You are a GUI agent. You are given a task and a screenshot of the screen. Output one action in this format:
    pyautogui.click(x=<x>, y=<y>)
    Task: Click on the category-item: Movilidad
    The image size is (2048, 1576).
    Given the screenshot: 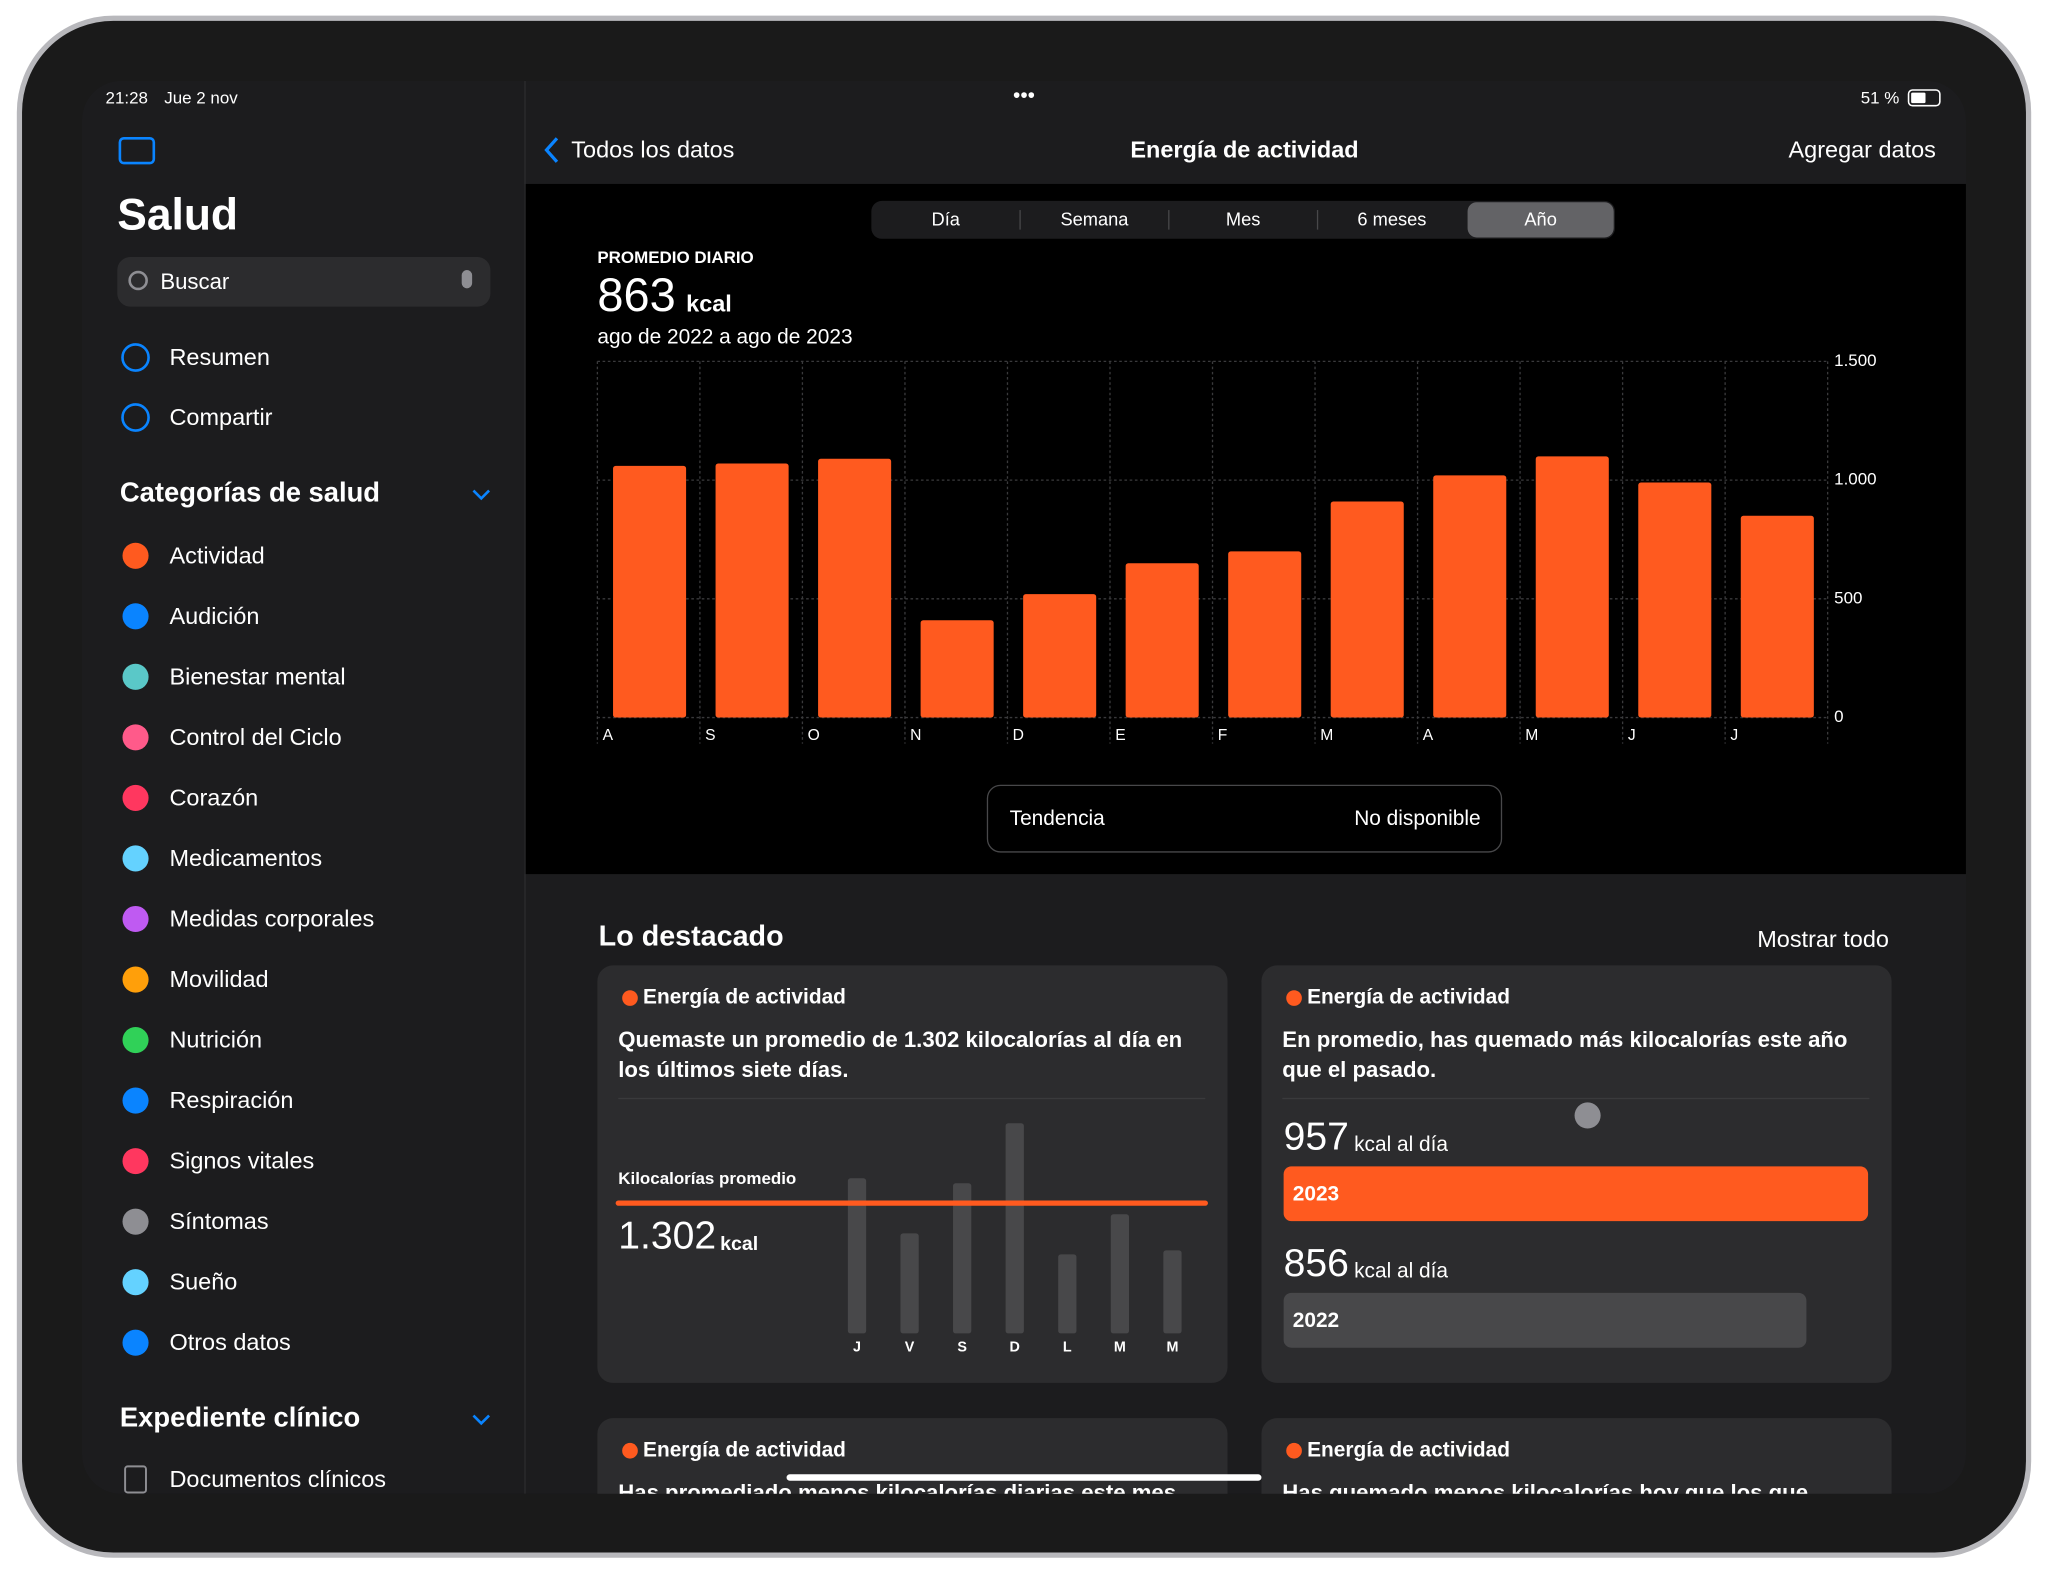 What is the action you would take?
    pyautogui.click(x=218, y=979)
    